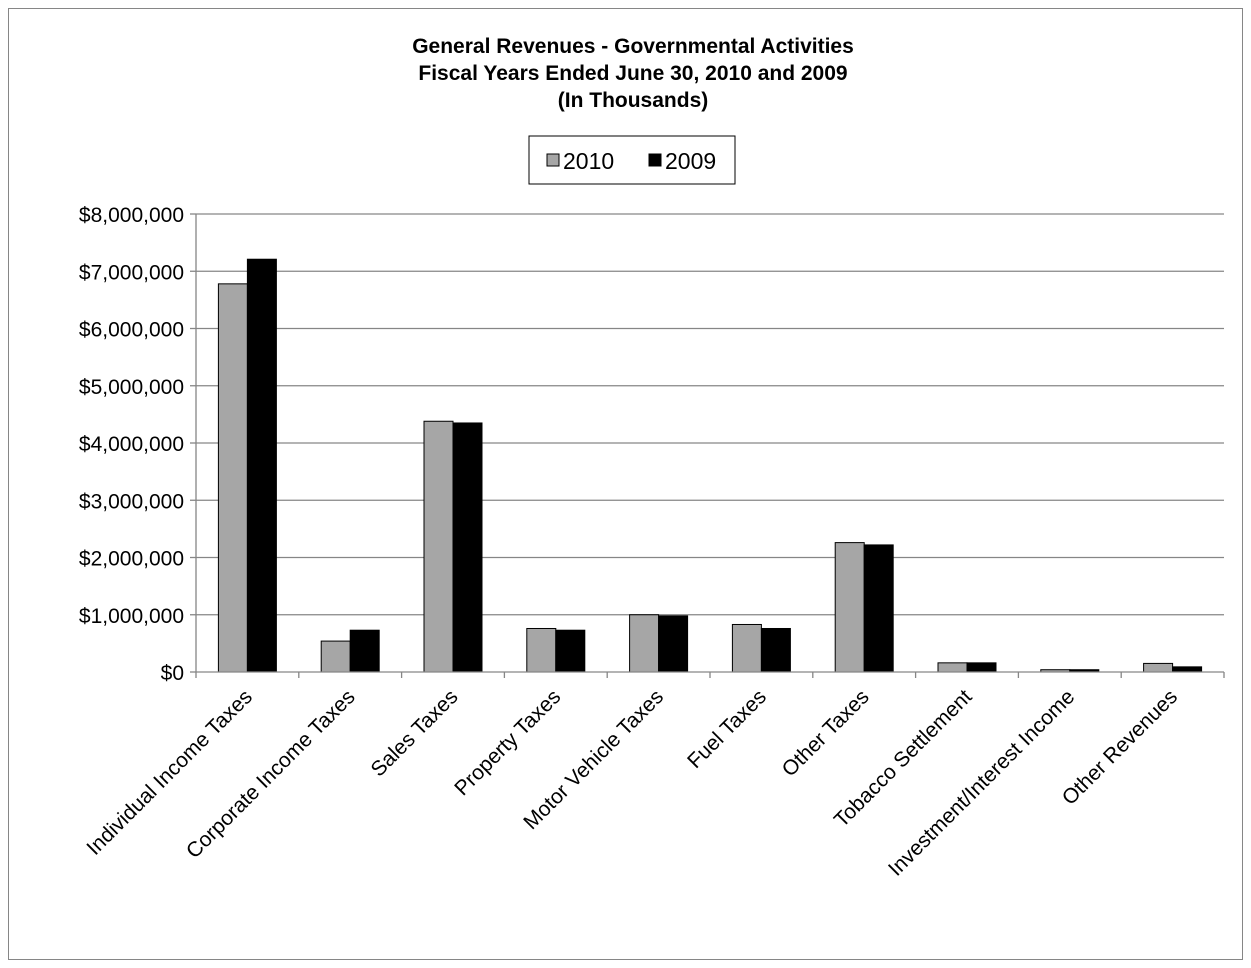  Describe the element at coordinates (169, 772) in the screenshot. I see `x-category-label: Individual Income Taxes` at that location.